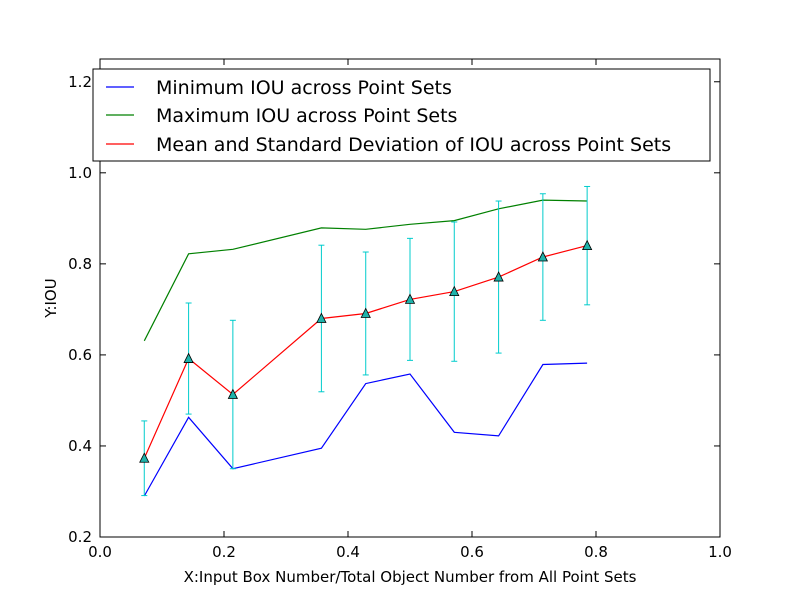 The image size is (800, 596). I want to click on x-tick-label: 0.4, so click(348, 552).